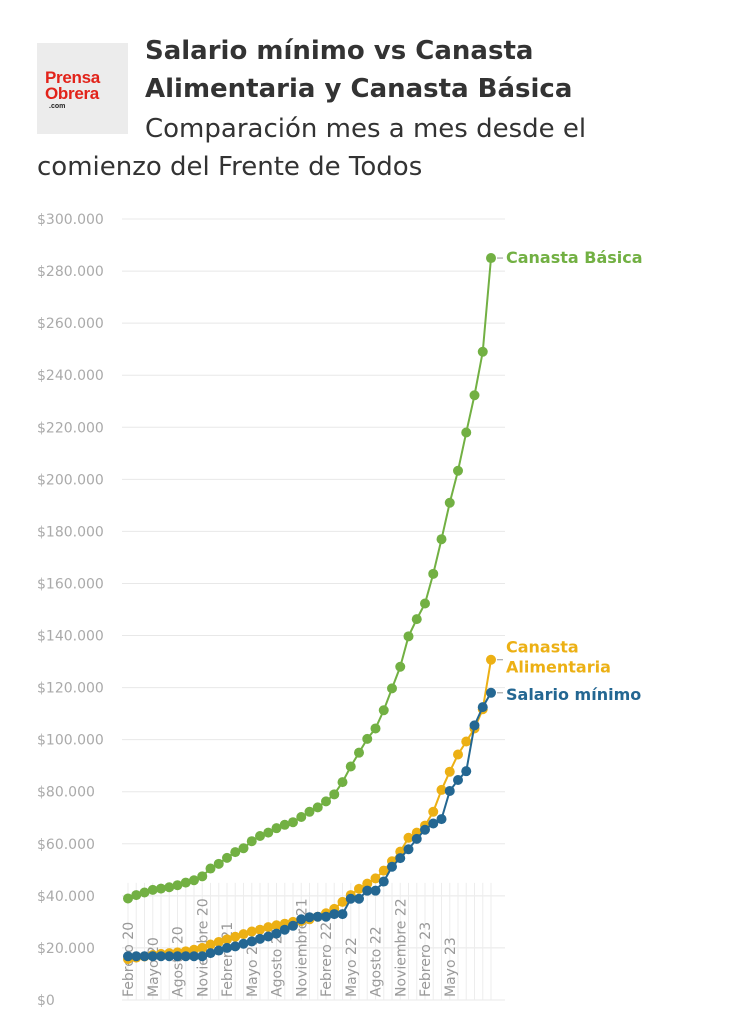 This screenshot has height=1017, width=730. Describe the element at coordinates (426, 959) in the screenshot. I see `x-tick-label: Febrero 23` at that location.